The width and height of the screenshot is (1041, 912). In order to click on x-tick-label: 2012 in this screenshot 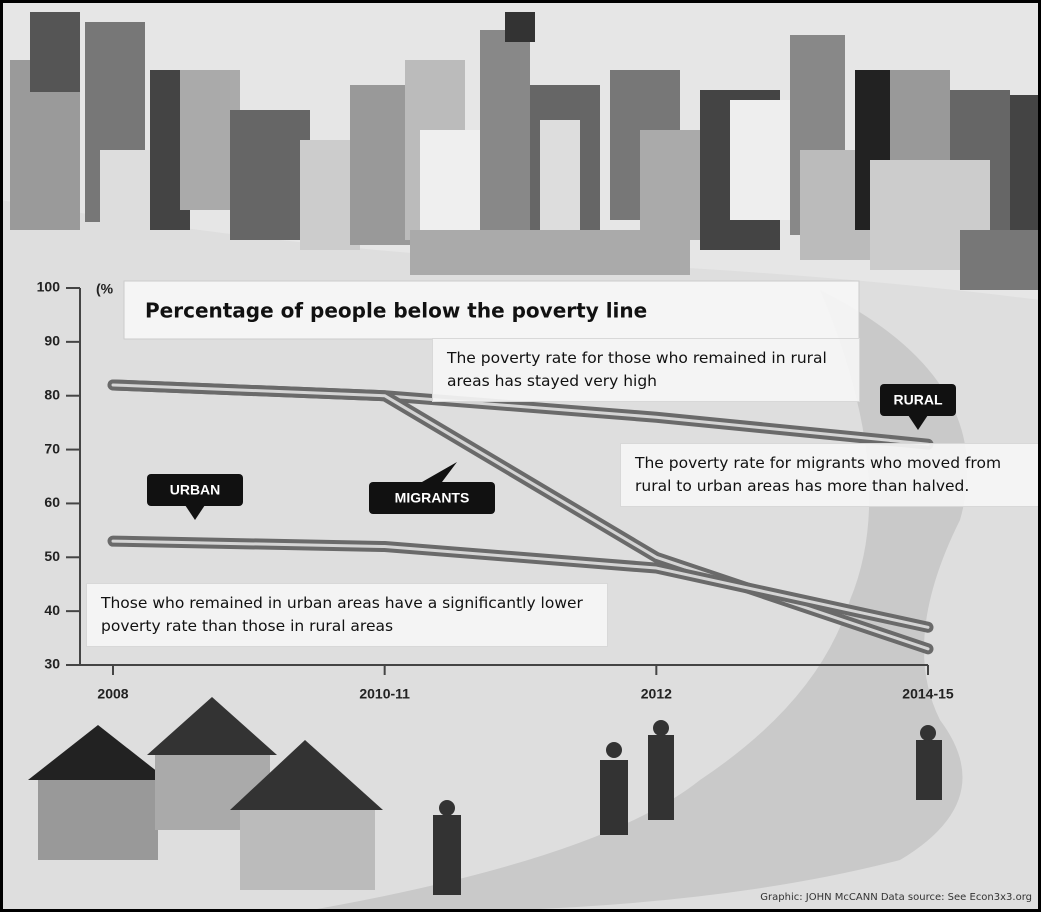, I will do `click(656, 694)`.